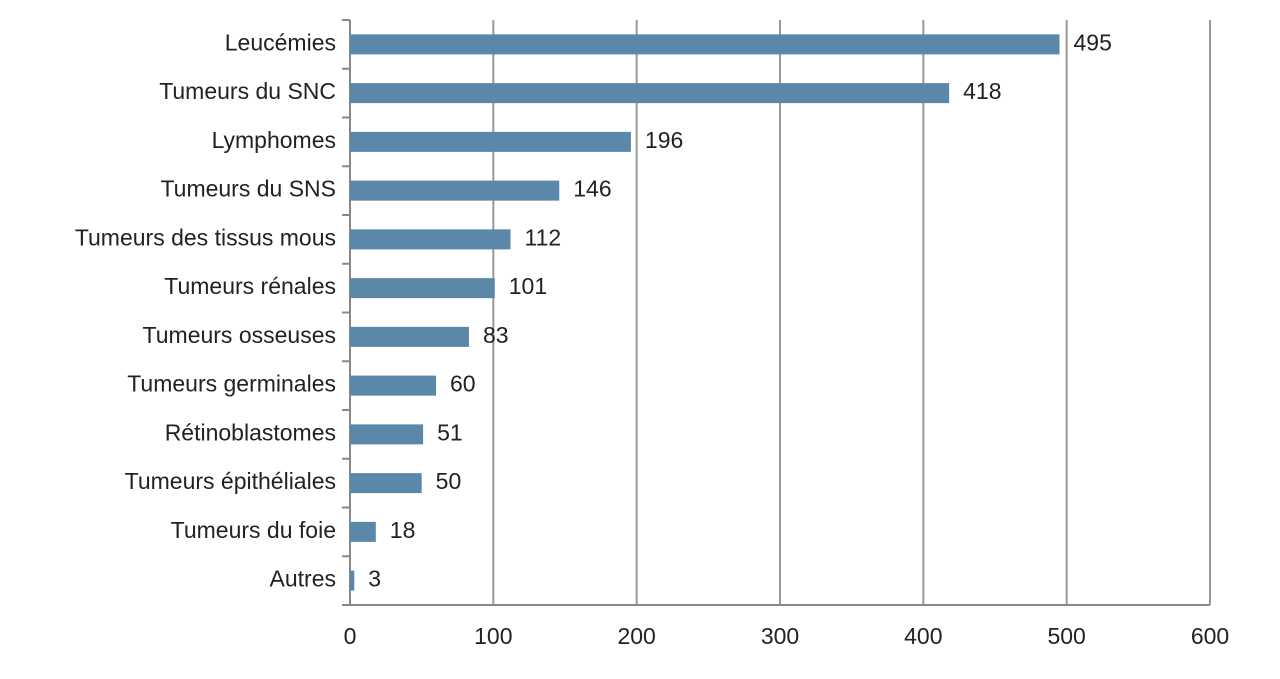 The height and width of the screenshot is (679, 1280). What do you see at coordinates (982, 91) in the screenshot?
I see `value-label: 418` at bounding box center [982, 91].